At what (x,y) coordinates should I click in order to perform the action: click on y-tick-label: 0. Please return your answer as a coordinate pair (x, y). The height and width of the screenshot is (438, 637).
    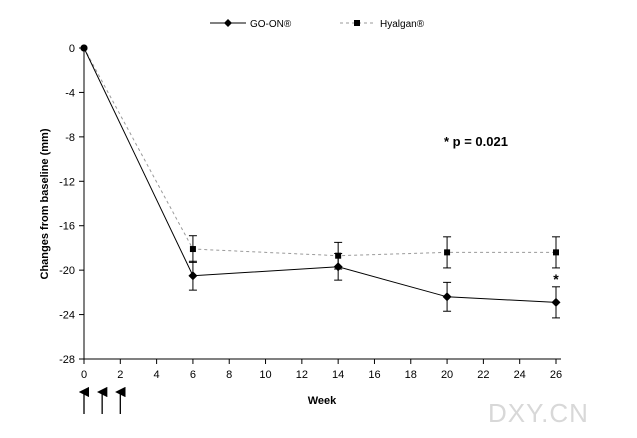
    Looking at the image, I should click on (72, 49).